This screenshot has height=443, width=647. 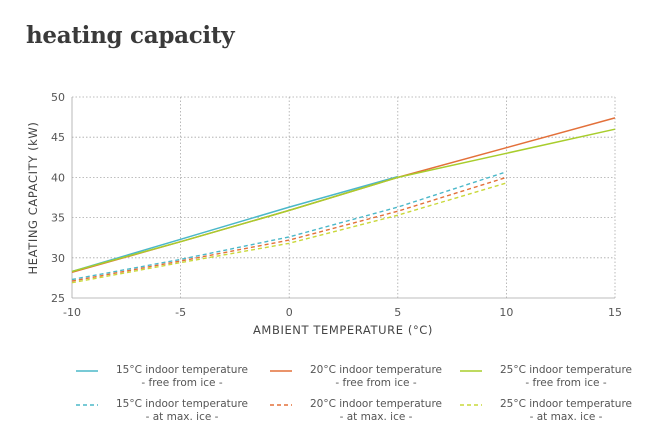 I want to click on y-axis-label: HEATING CAPACITY (kW), so click(x=33, y=198).